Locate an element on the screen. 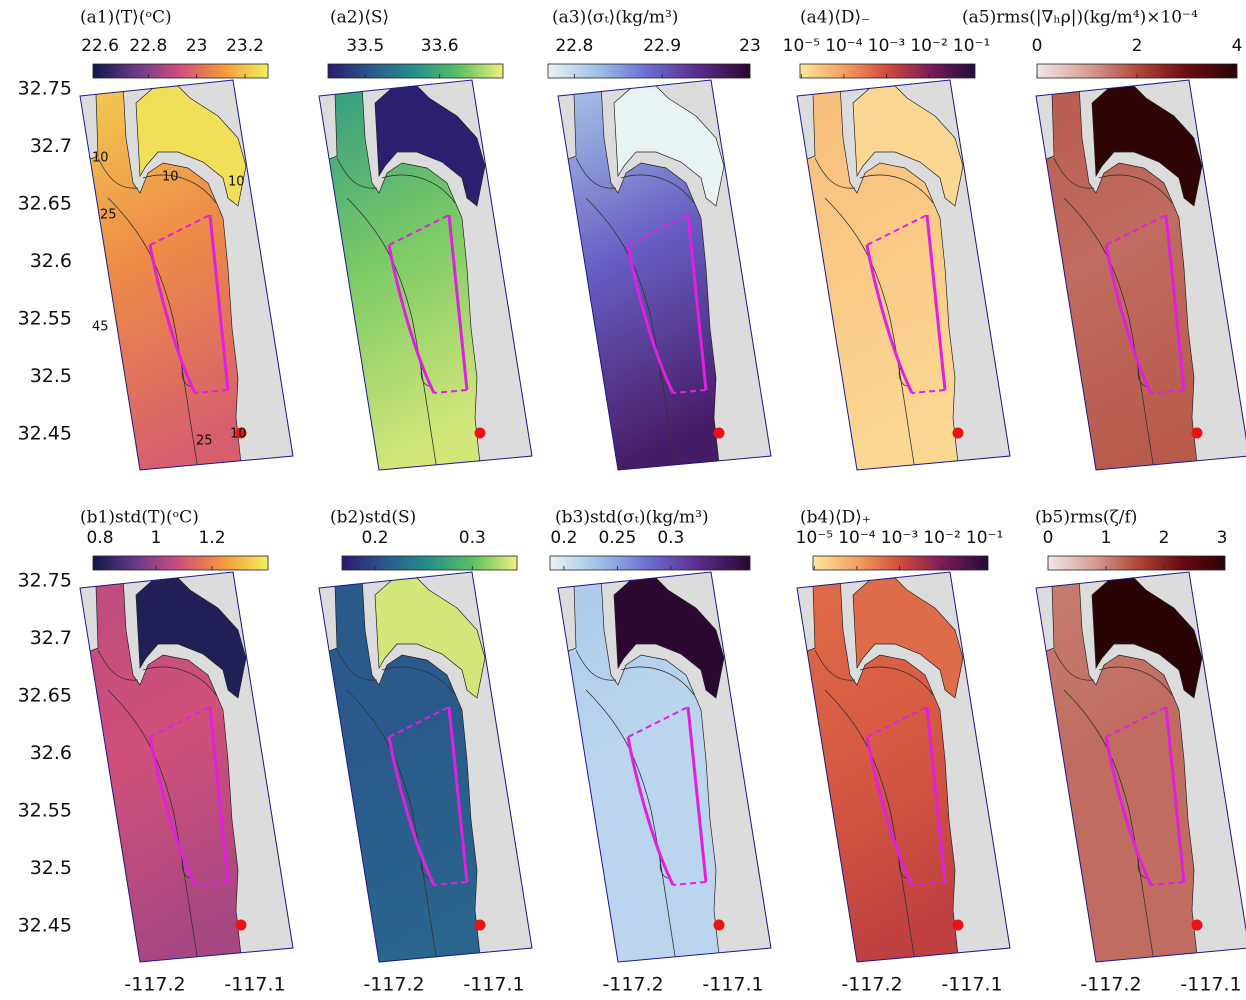  colorbar-tick-label: 10⁻⁴ is located at coordinates (844, 46).